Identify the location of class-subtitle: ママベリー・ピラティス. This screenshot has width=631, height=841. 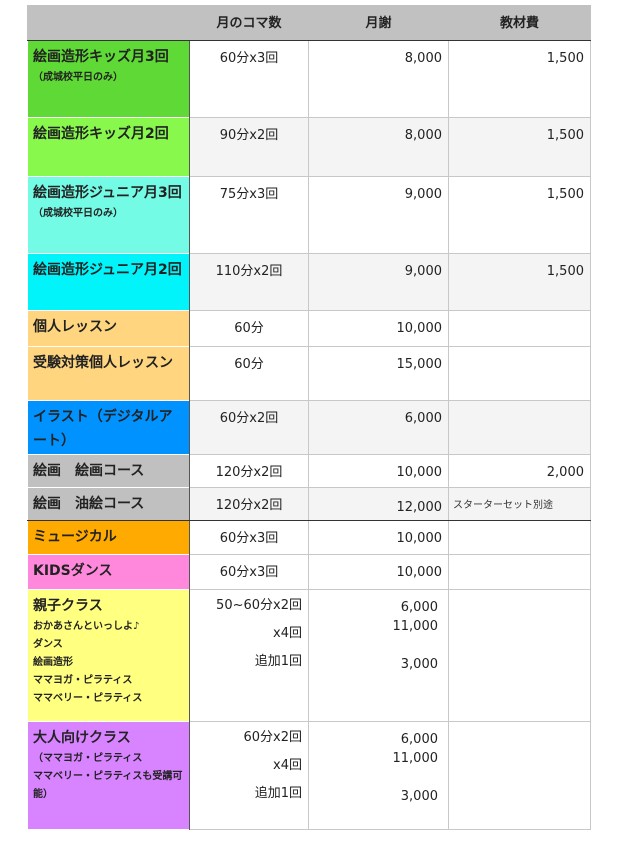
(88, 698).